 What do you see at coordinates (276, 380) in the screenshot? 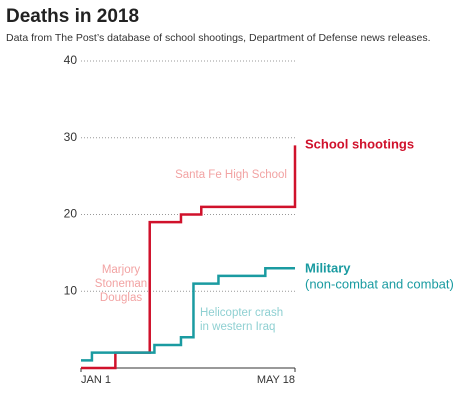
I see `x-tick-label: MAY 18` at bounding box center [276, 380].